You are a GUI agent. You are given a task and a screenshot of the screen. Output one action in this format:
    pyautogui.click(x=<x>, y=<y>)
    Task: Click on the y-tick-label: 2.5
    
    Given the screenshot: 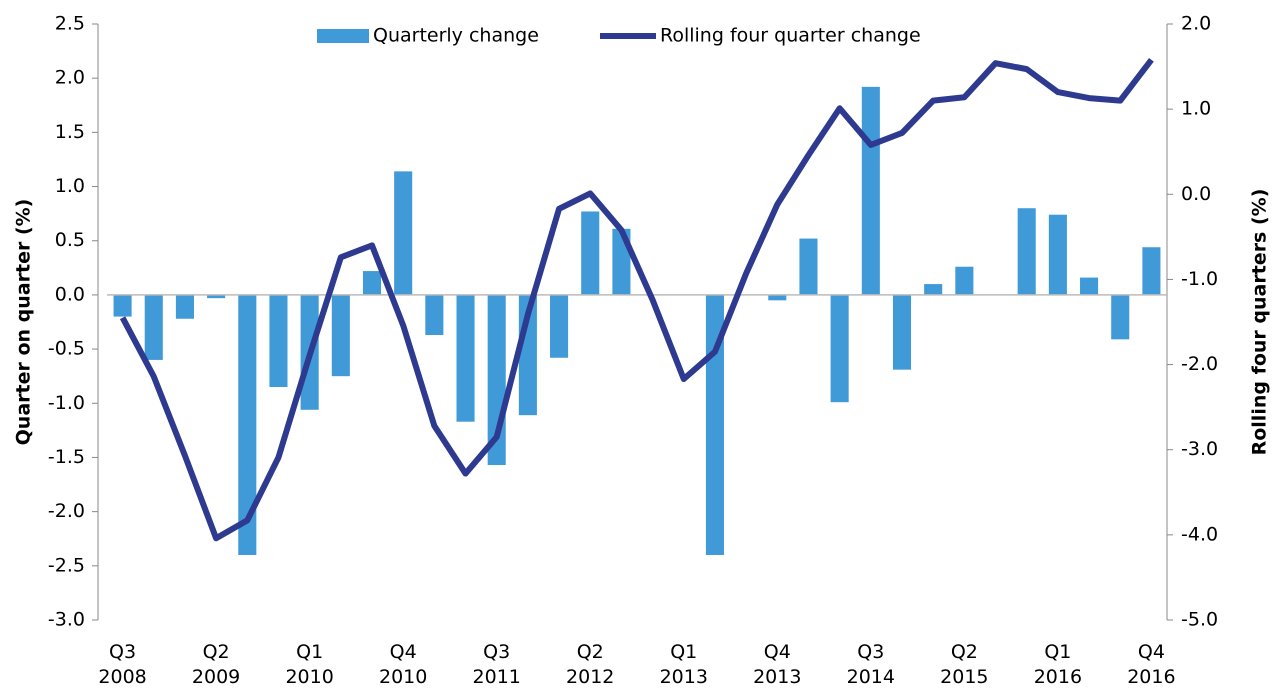 What is the action you would take?
    pyautogui.click(x=70, y=24)
    